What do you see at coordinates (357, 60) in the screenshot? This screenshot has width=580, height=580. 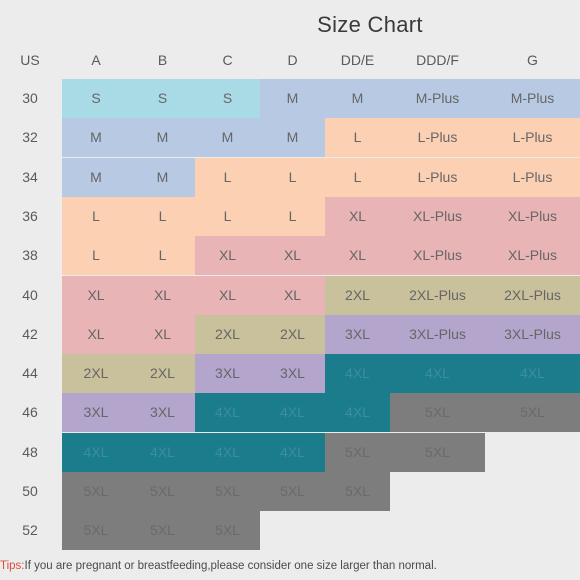 I see `header-cup-dd-e: DD/E` at bounding box center [357, 60].